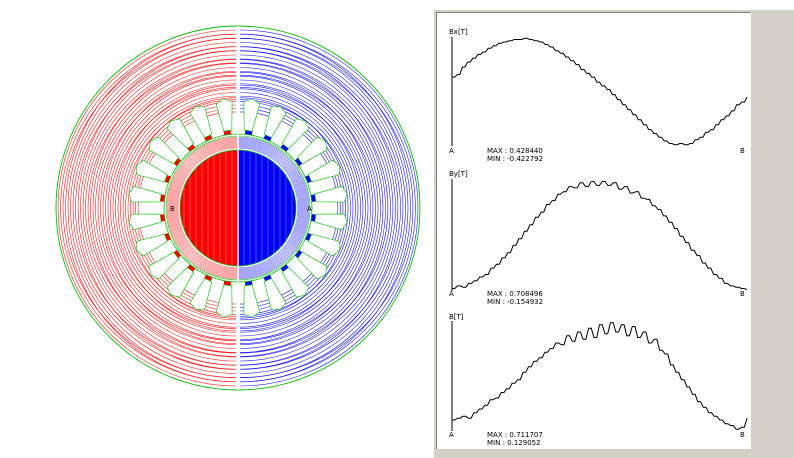 The width and height of the screenshot is (794, 458). I want to click on rotor-magnet-right, so click(267, 208).